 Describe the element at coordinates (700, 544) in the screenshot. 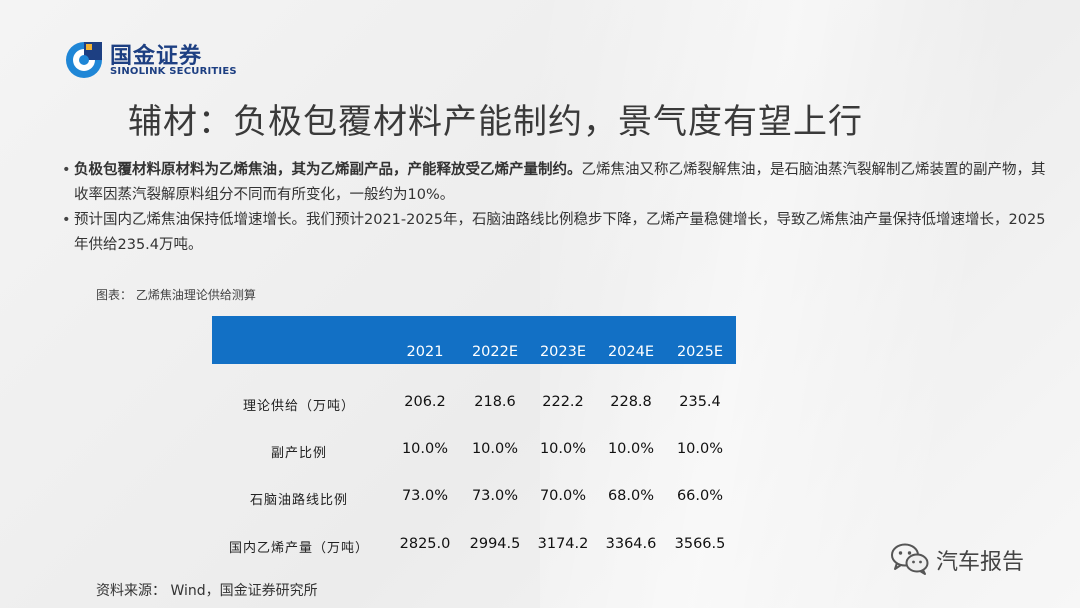

I see `table-cell: 3566.5` at that location.